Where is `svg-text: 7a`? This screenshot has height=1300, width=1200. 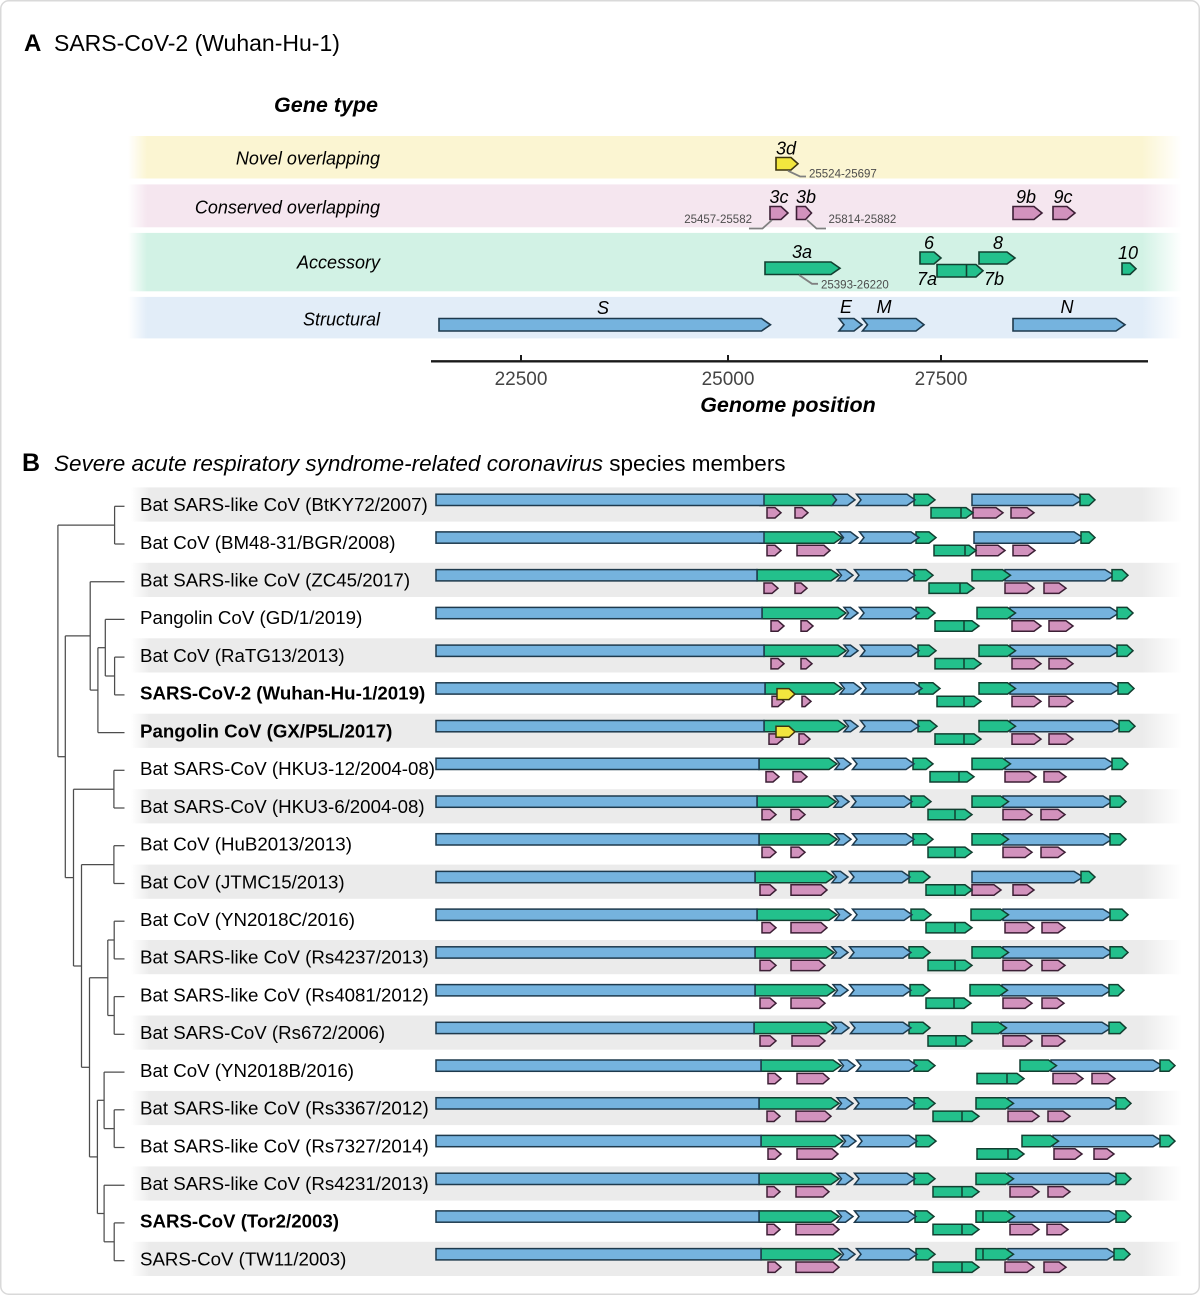
svg-text: 7a is located at coordinates (927, 279).